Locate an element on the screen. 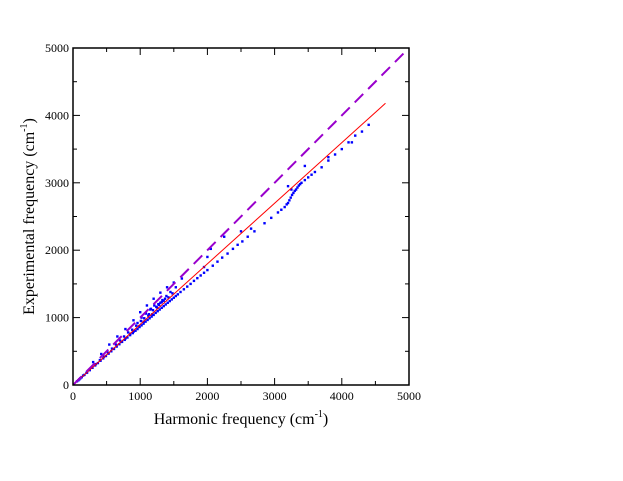 The height and width of the screenshot is (481, 623). x-axis-label-sup: -1 is located at coordinates (319, 414).